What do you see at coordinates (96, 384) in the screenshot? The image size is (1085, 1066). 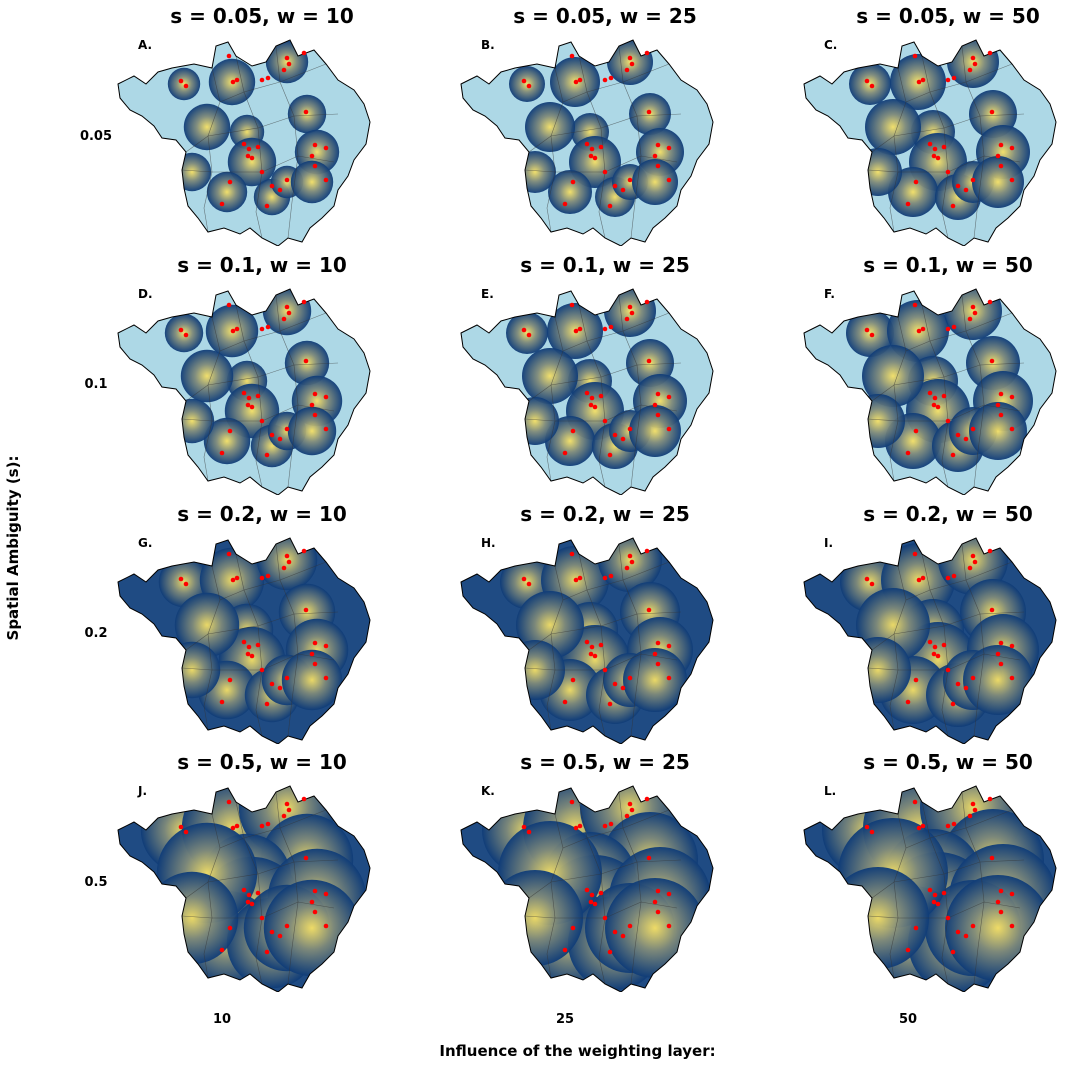 I see `row-label: 0.1` at bounding box center [96, 384].